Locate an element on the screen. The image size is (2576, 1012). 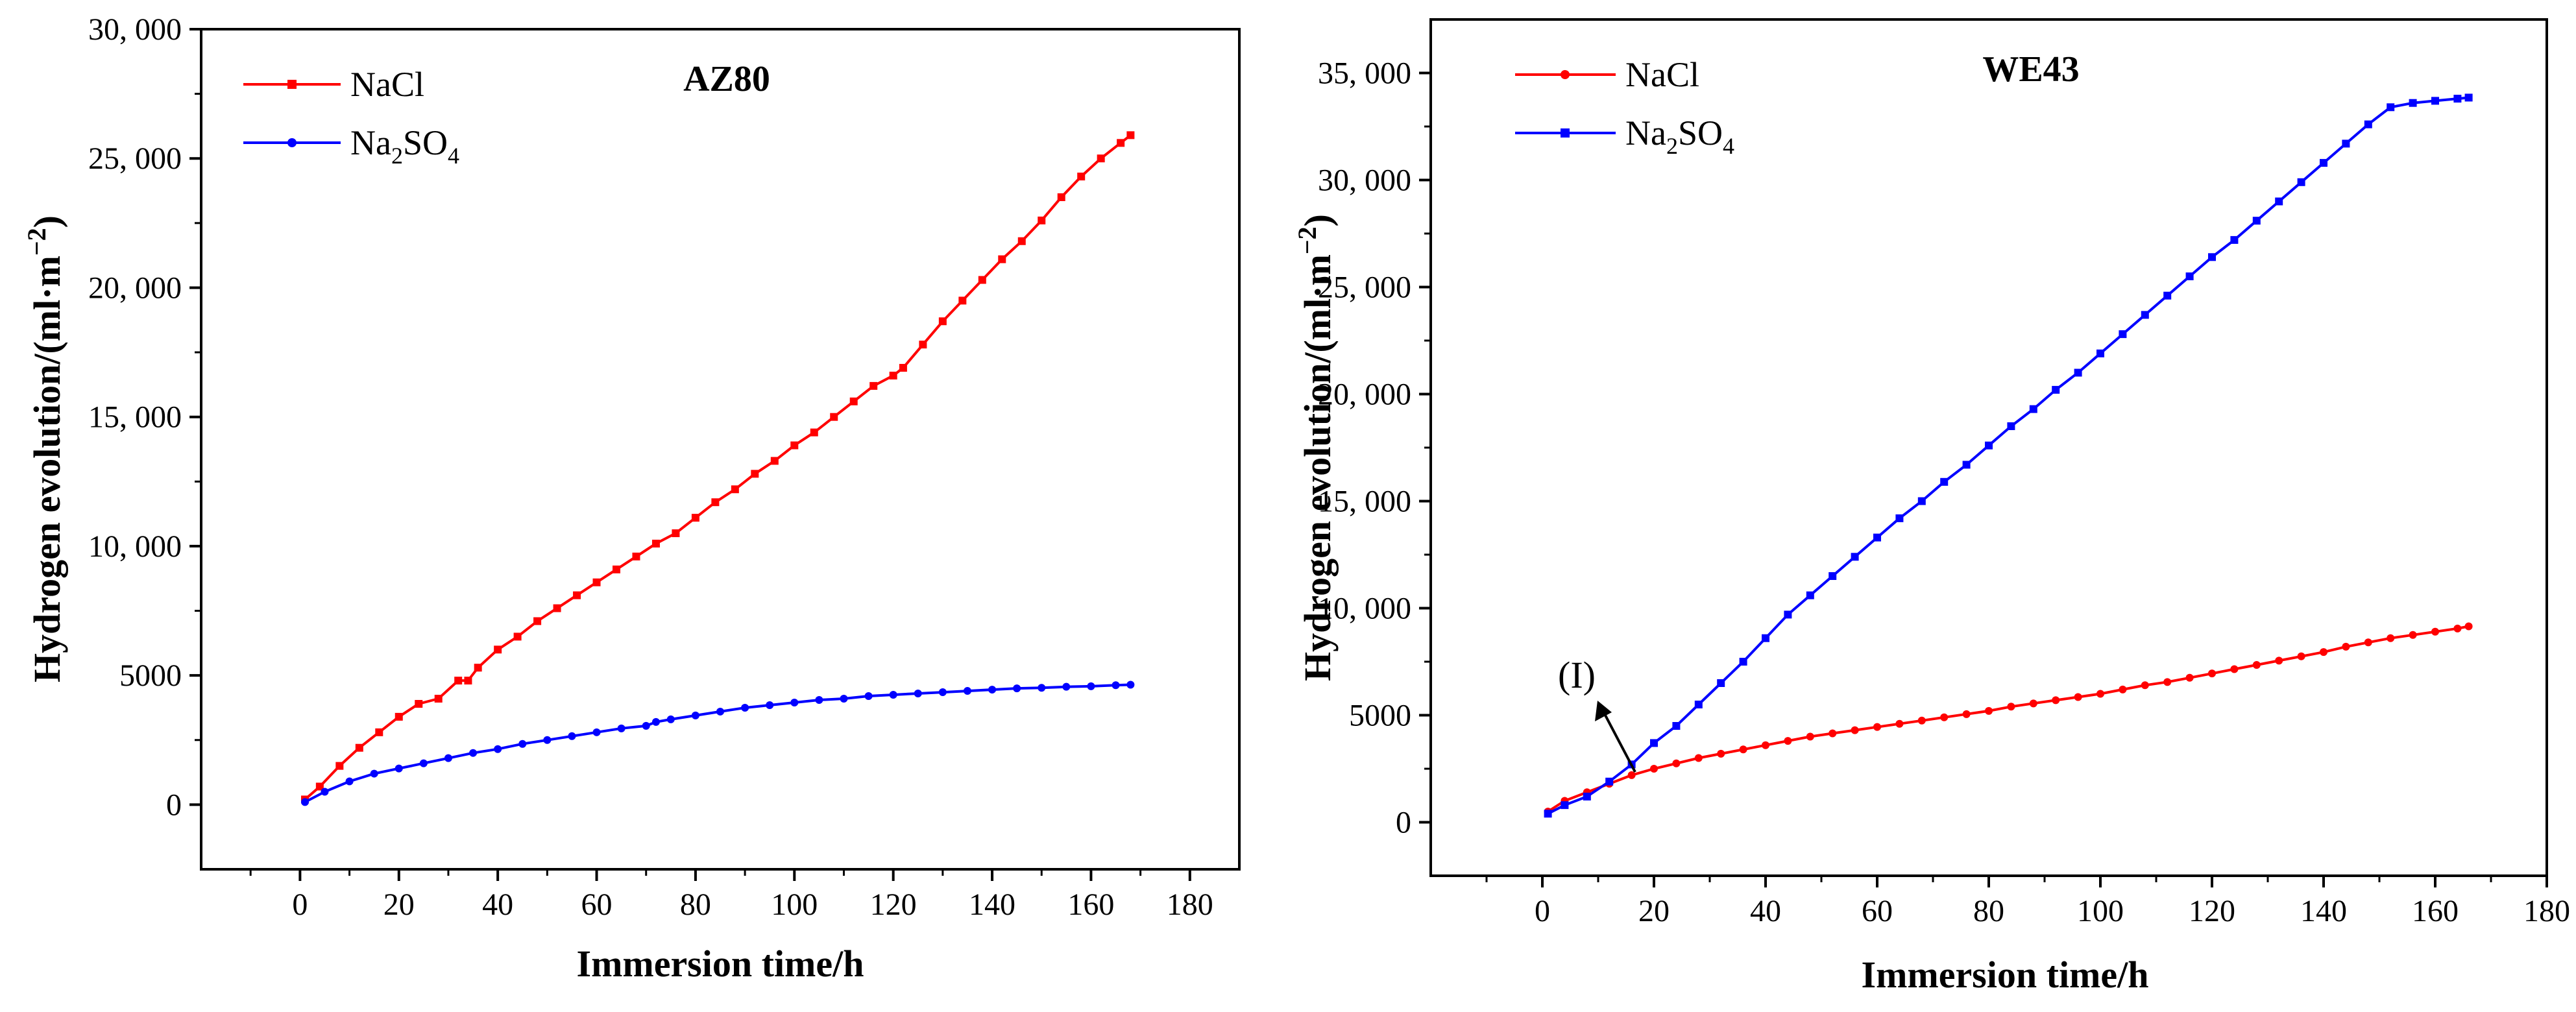
x-tick-label: 20 is located at coordinates (1654, 911).